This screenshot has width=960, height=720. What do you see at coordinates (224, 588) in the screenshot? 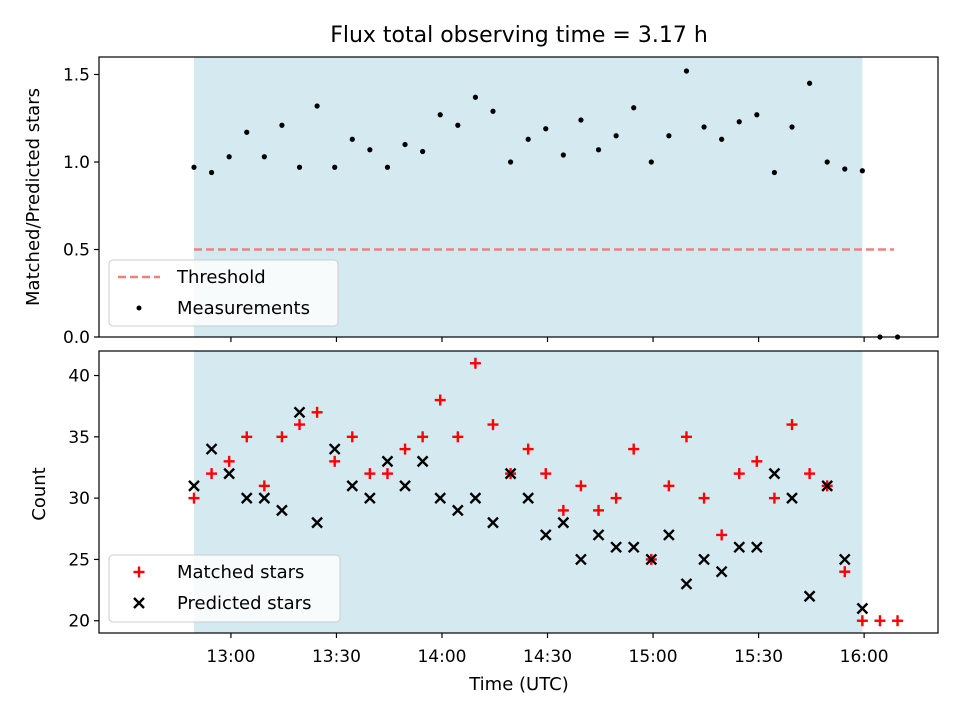
I see `bottom-legend: Matched stars Predicted stars` at bounding box center [224, 588].